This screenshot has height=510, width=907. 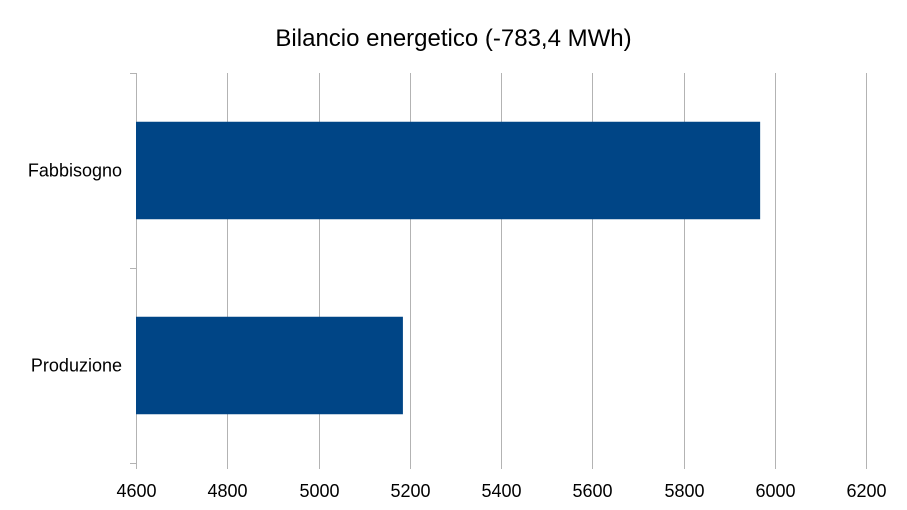 What do you see at coordinates (684, 491) in the screenshot?
I see `x-tick-label: 5800` at bounding box center [684, 491].